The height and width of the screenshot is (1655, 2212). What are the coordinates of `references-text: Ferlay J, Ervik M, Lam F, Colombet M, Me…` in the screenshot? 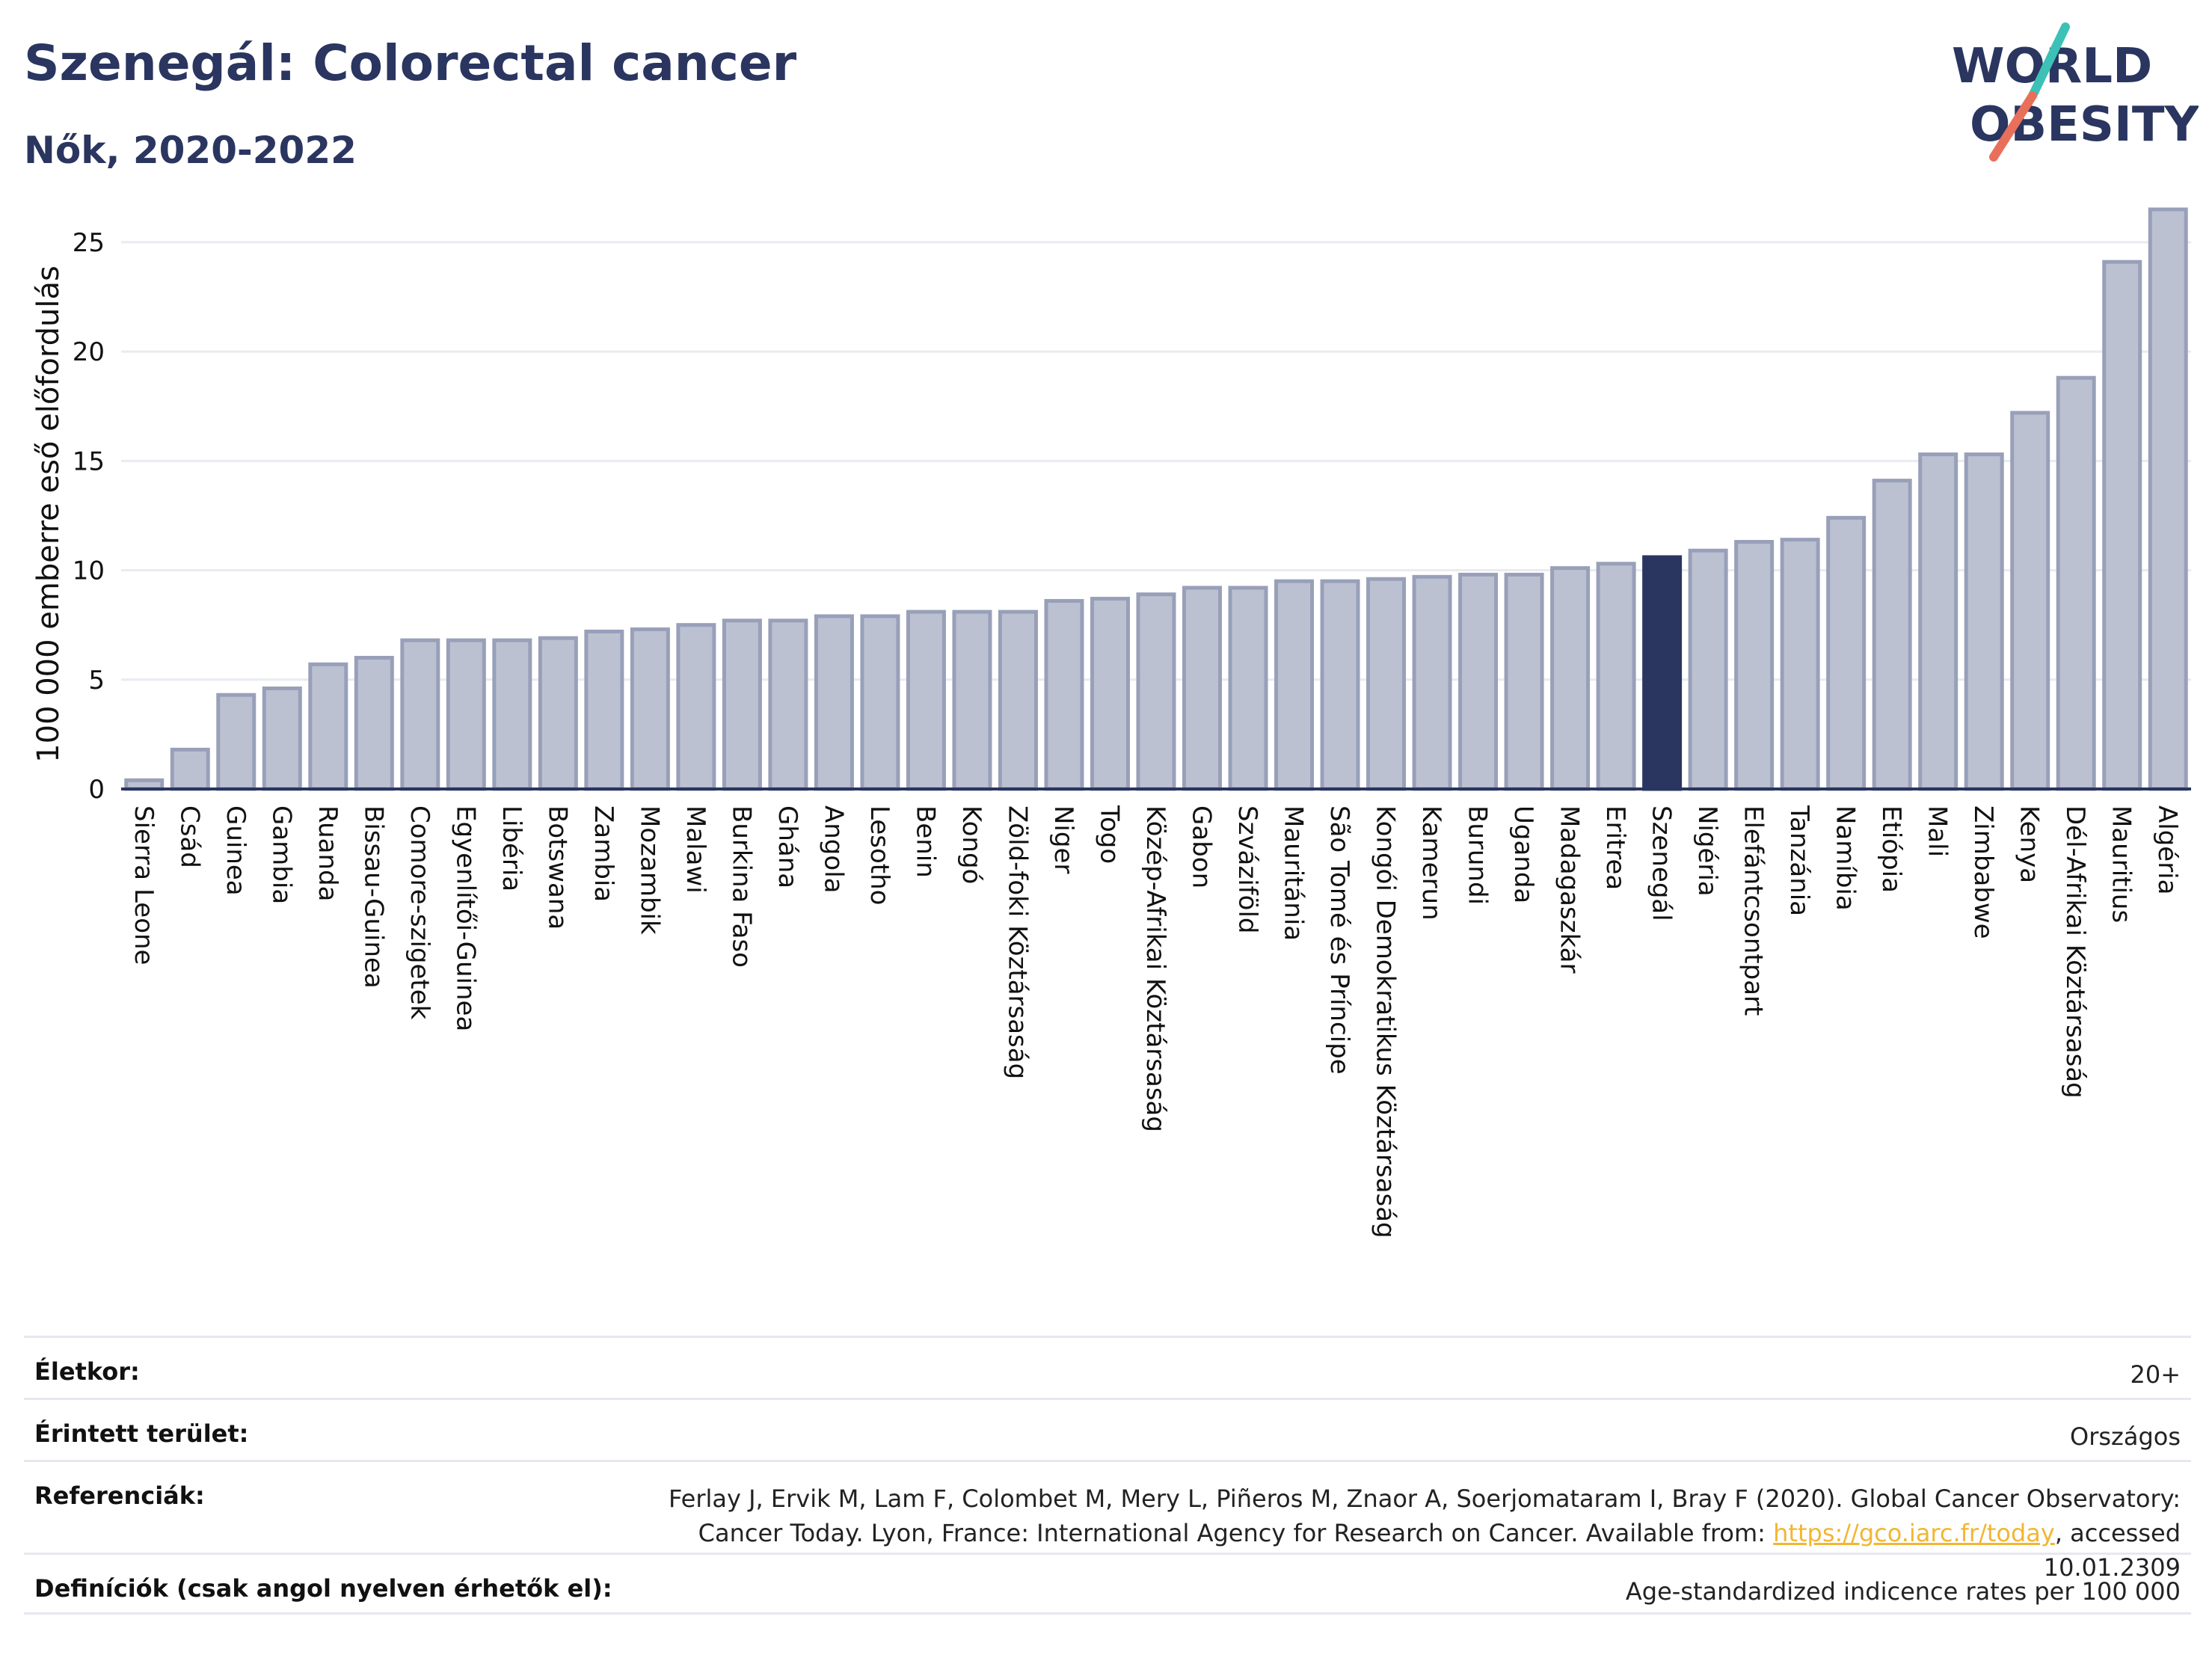 It's located at (1425, 1515).